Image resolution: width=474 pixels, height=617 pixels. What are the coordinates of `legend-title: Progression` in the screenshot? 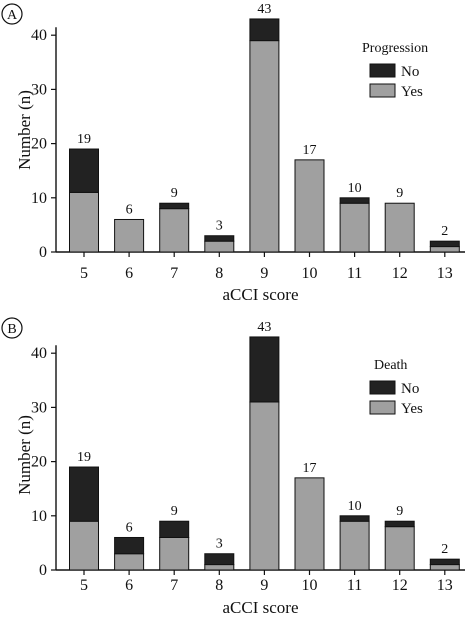 It's located at (395, 48).